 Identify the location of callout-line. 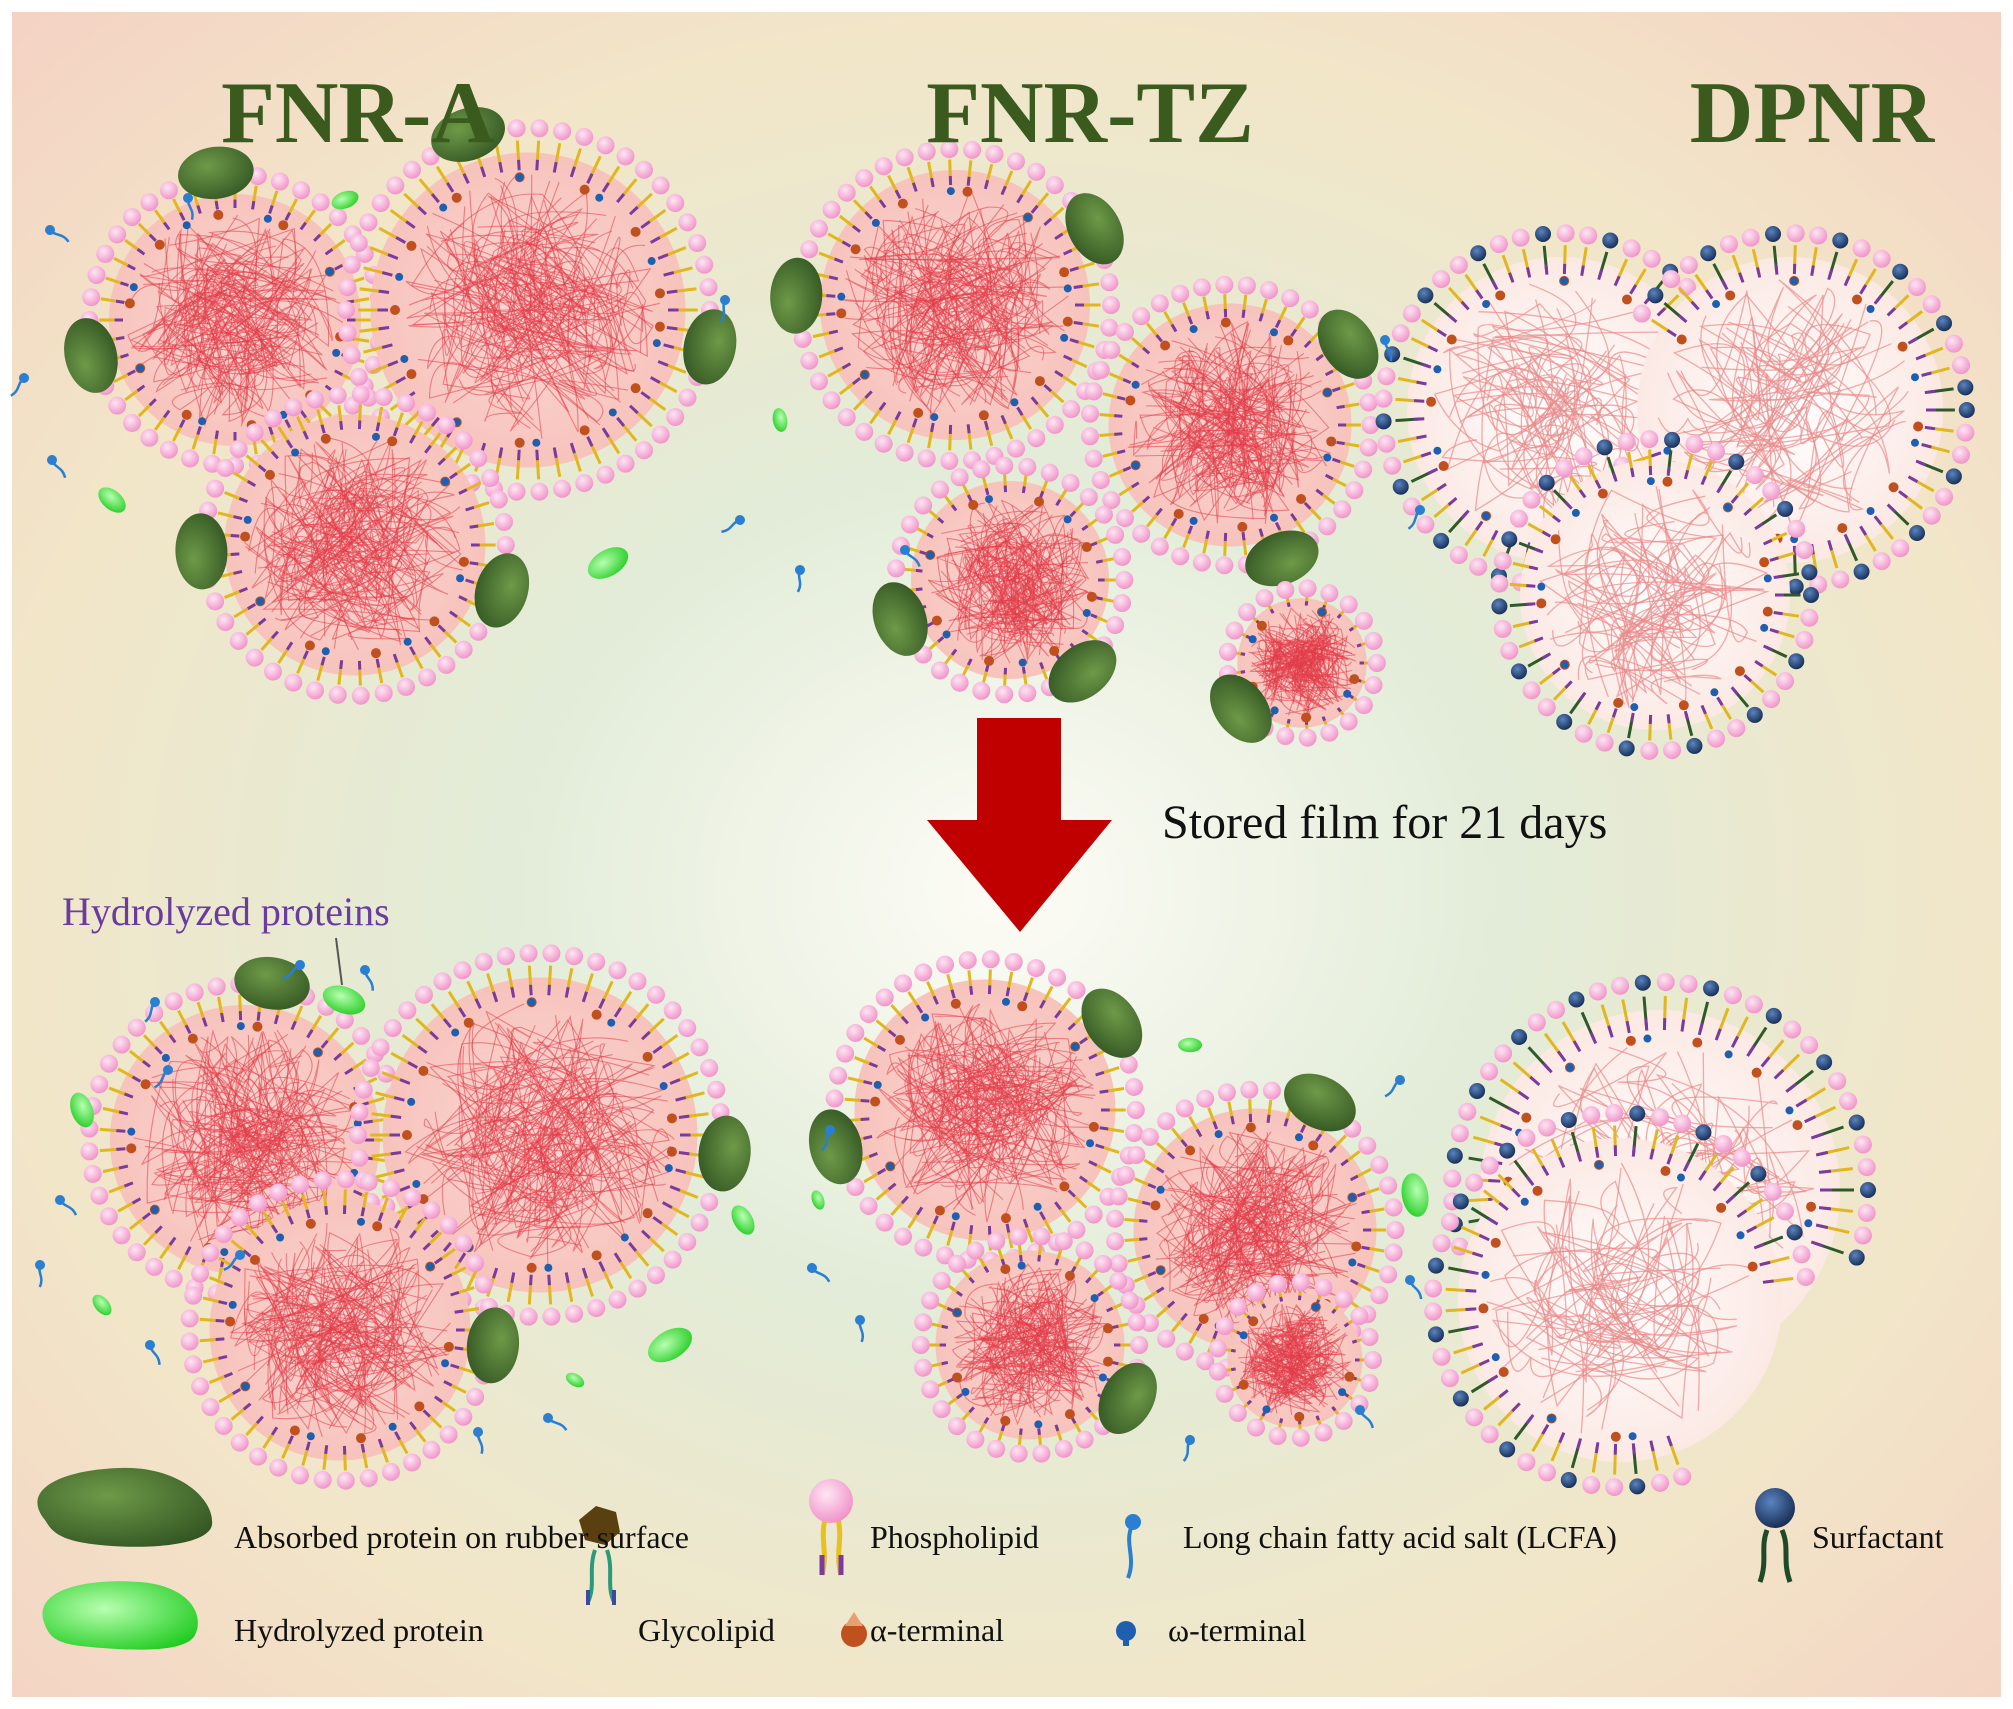
(339, 961).